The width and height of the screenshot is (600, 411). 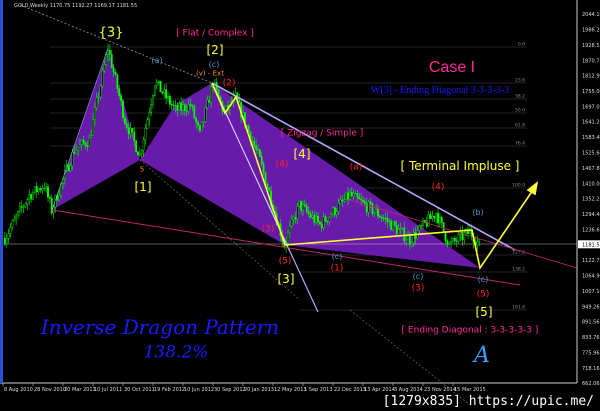 I want to click on date-tick-label: 20 Jan 2013, so click(x=259, y=390).